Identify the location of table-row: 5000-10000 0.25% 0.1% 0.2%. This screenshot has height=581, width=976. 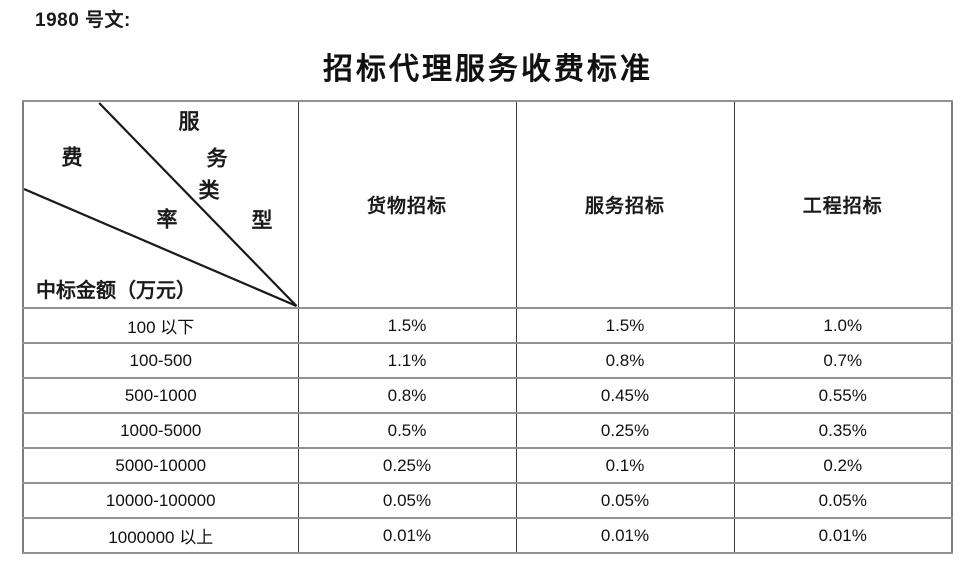
(487, 465).